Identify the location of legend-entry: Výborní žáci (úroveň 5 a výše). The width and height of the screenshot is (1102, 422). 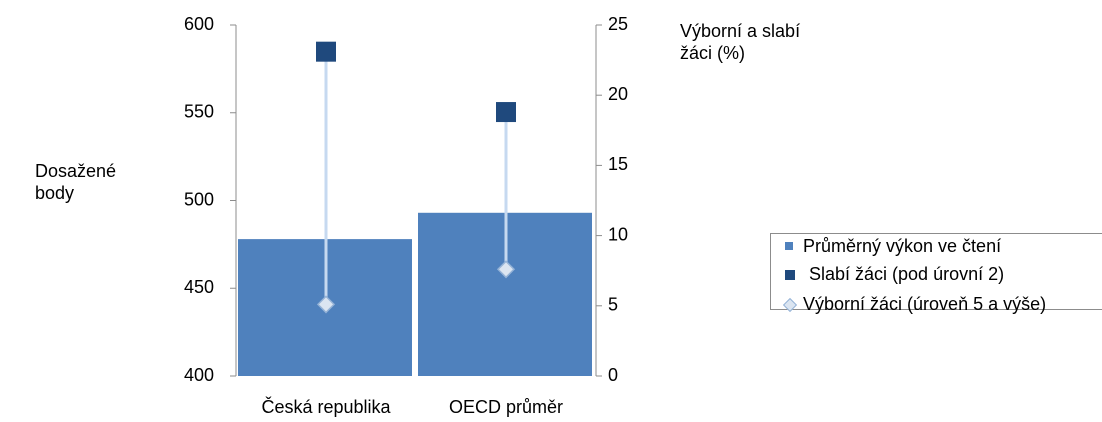
(937, 304).